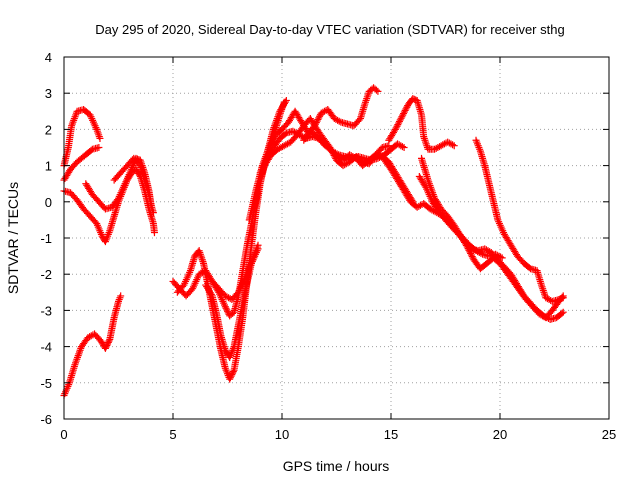 This screenshot has width=640, height=480. Describe the element at coordinates (172, 434) in the screenshot. I see `x-tick-label: 5` at that location.